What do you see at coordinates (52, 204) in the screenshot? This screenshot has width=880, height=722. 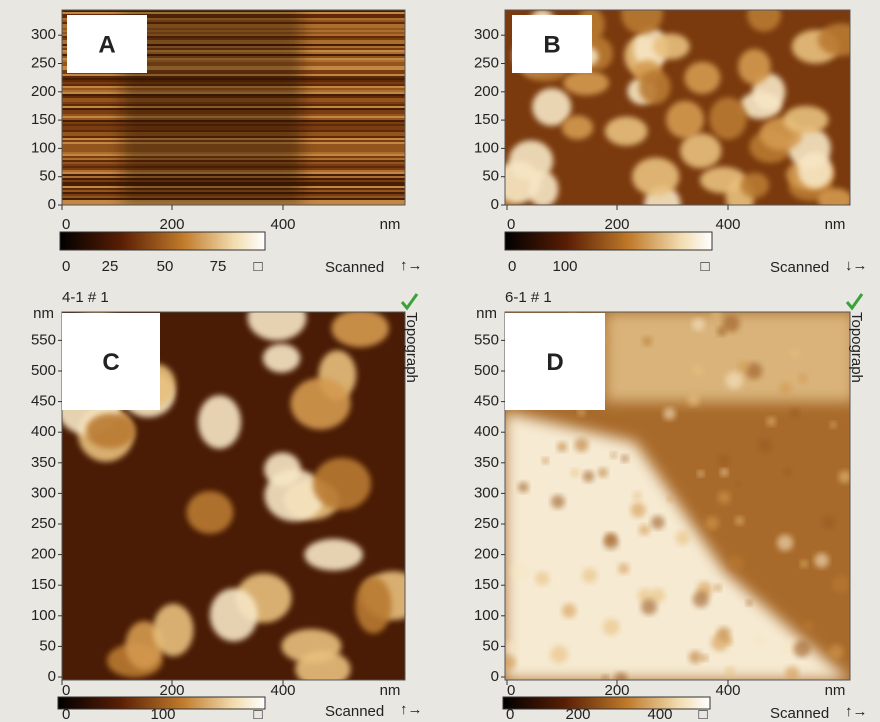 I see `y-tick-label: 0` at bounding box center [52, 204].